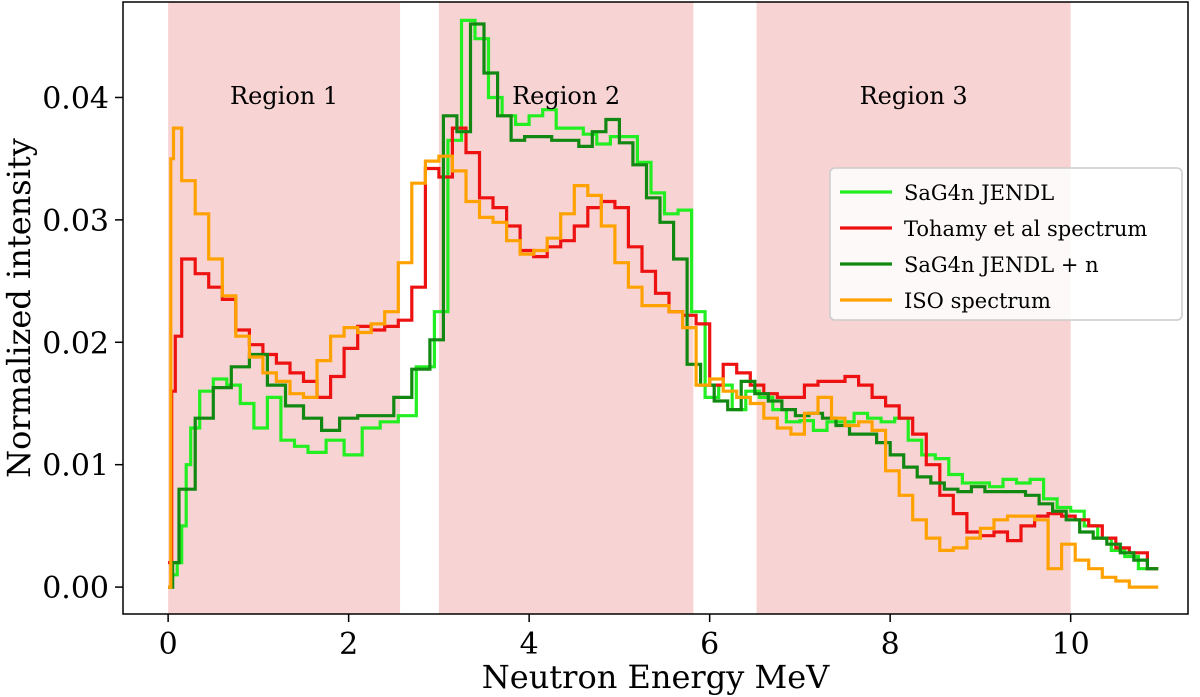 The image size is (1200, 697). Describe the element at coordinates (75, 466) in the screenshot. I see `y-tick-label-1: 0.01` at that location.